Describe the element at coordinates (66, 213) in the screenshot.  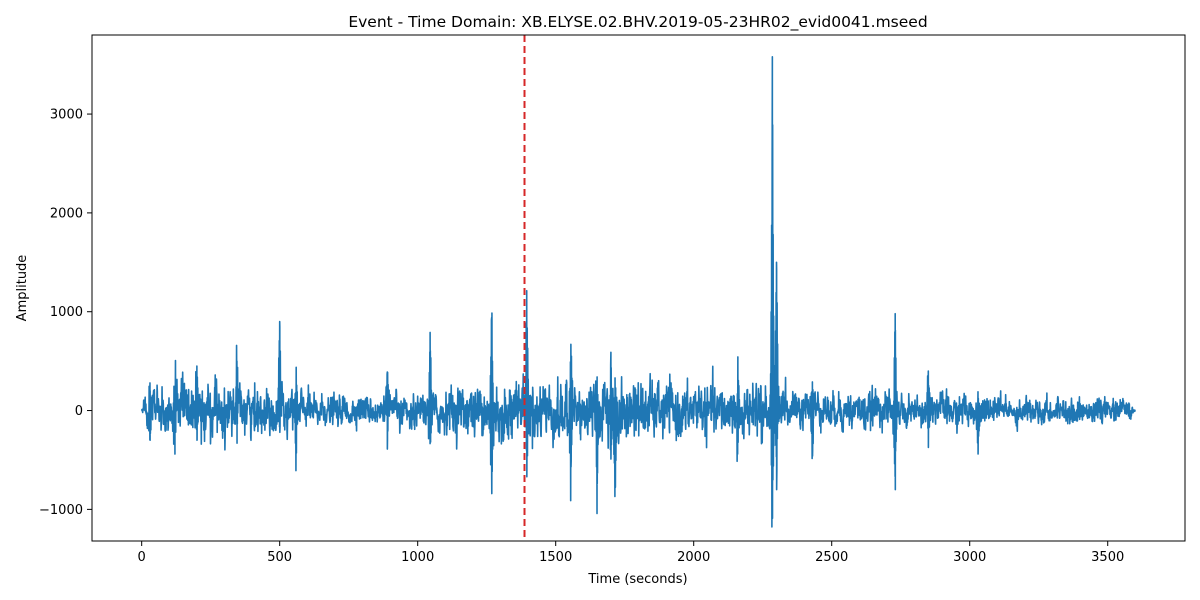
I see `y-tick-label: 2000` at that location.